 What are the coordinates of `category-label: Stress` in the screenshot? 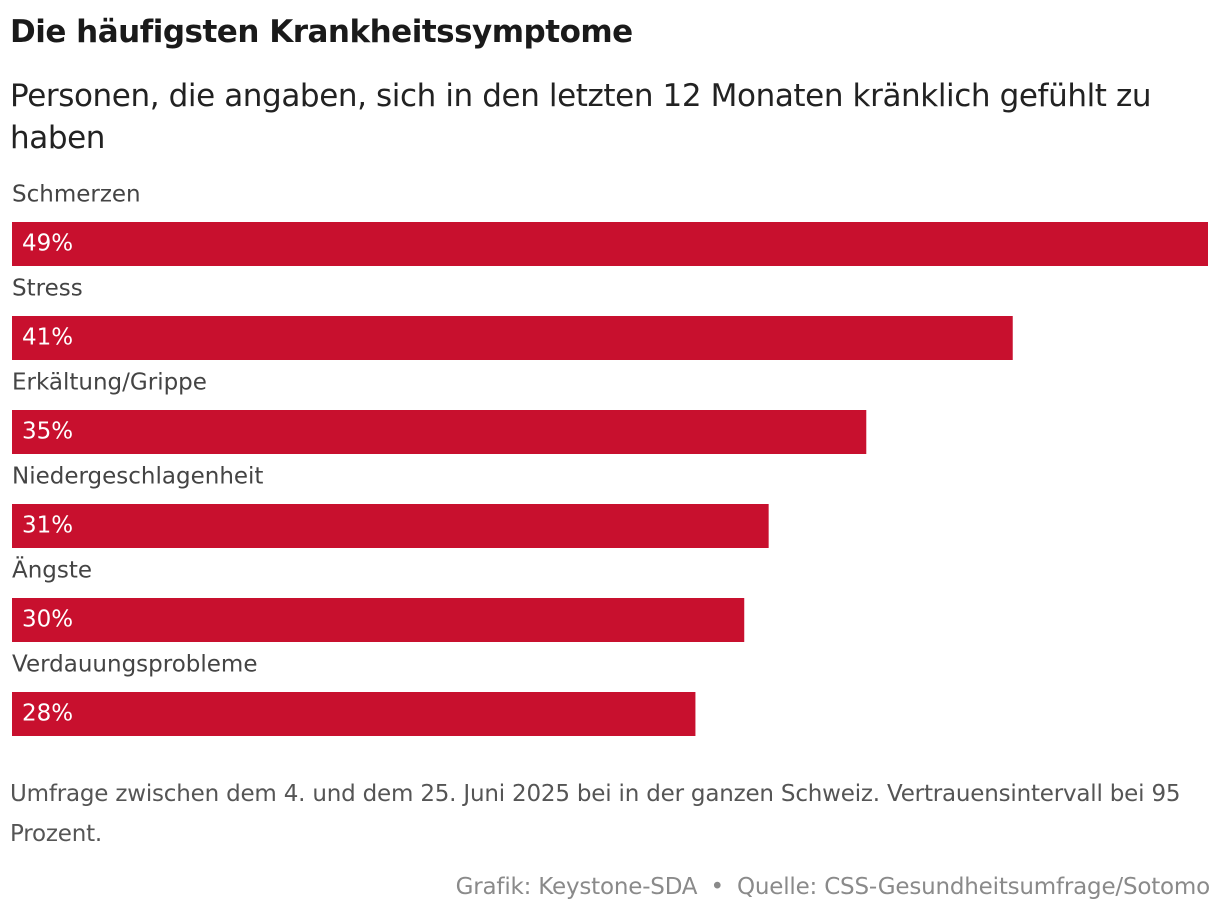 It's located at (47, 289).